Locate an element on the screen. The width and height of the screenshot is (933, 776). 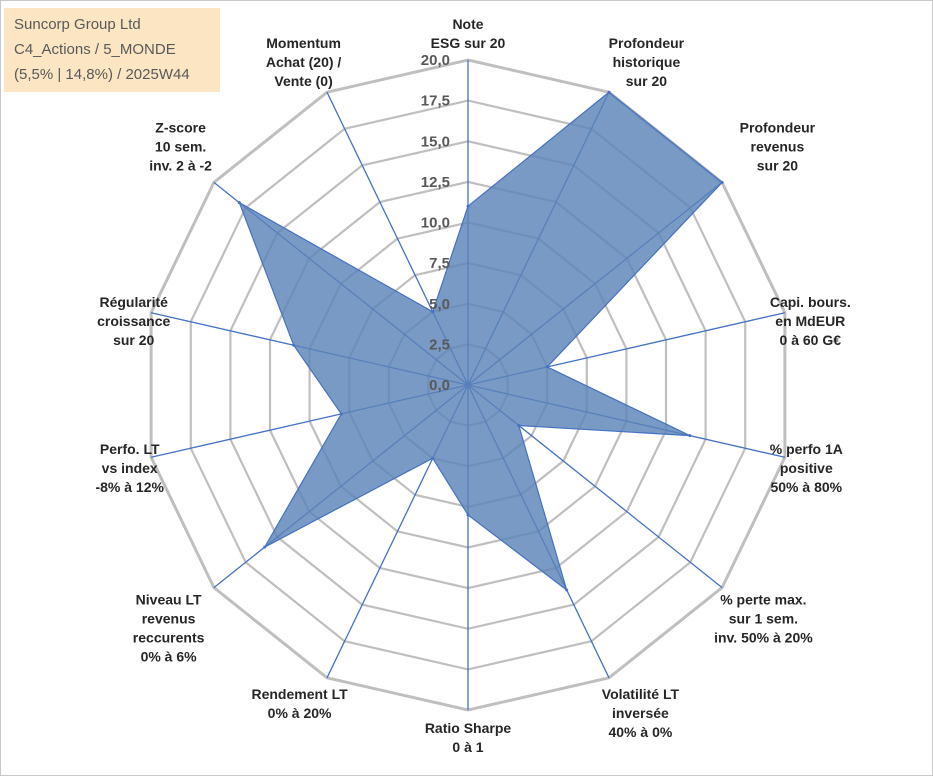
axis-label-line: % perte max. is located at coordinates (763, 600).